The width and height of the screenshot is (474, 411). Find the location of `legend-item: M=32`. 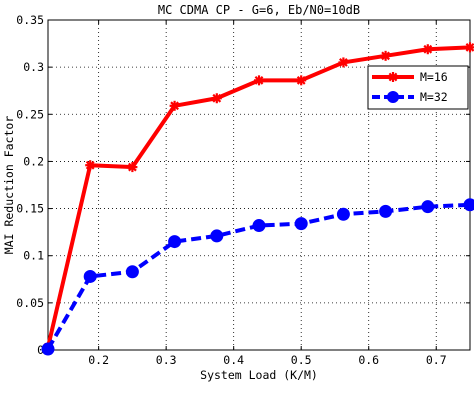

legend-item: M=32 is located at coordinates (410, 97).